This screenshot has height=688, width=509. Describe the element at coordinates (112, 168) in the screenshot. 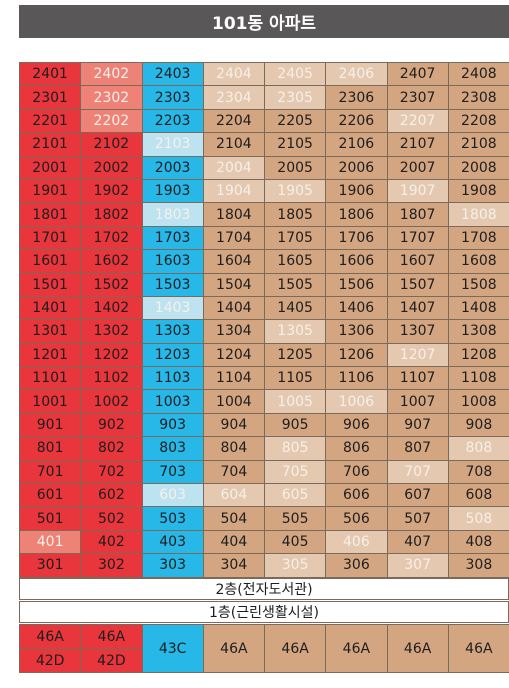

I see `unit-cell: 2002` at that location.